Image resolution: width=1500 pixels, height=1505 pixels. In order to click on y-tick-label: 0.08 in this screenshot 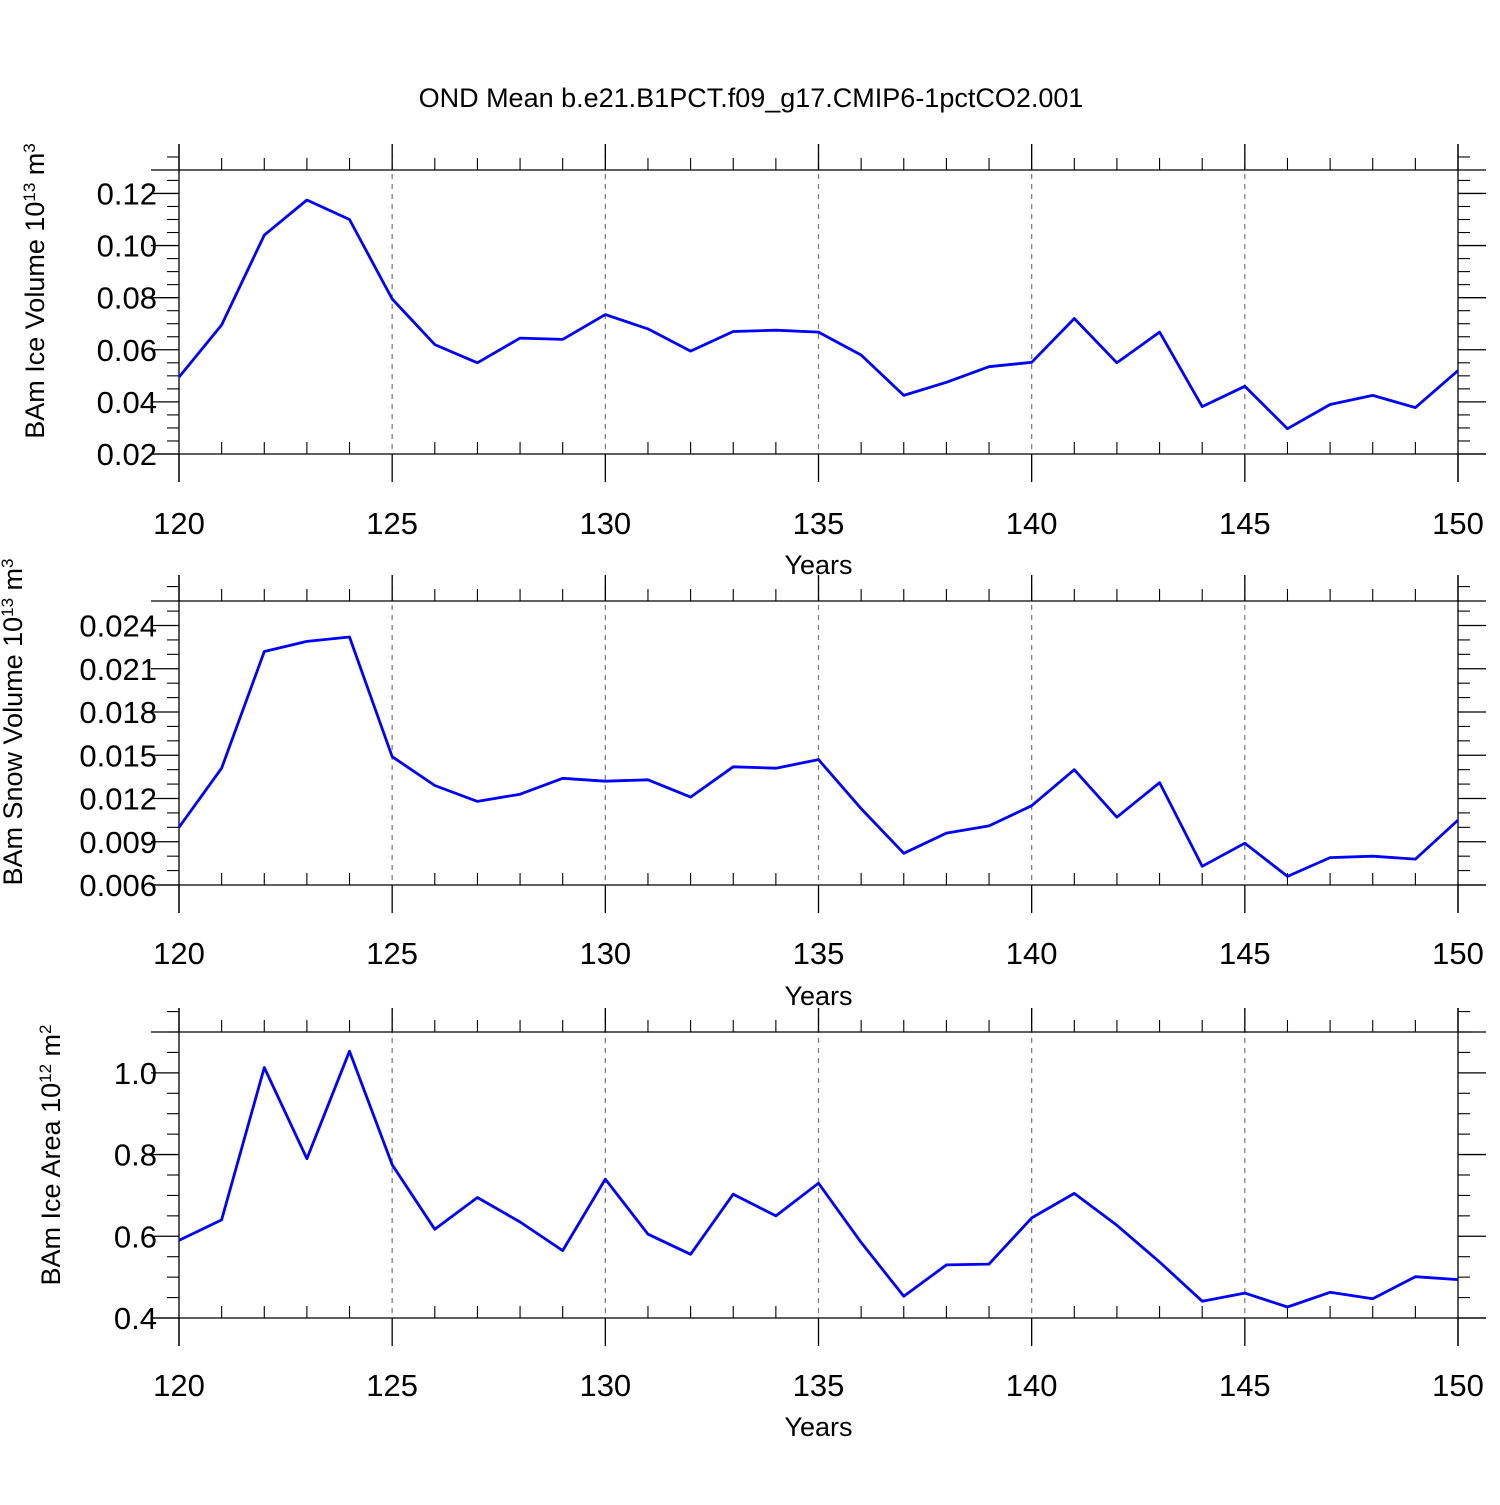, I will do `click(127, 298)`.